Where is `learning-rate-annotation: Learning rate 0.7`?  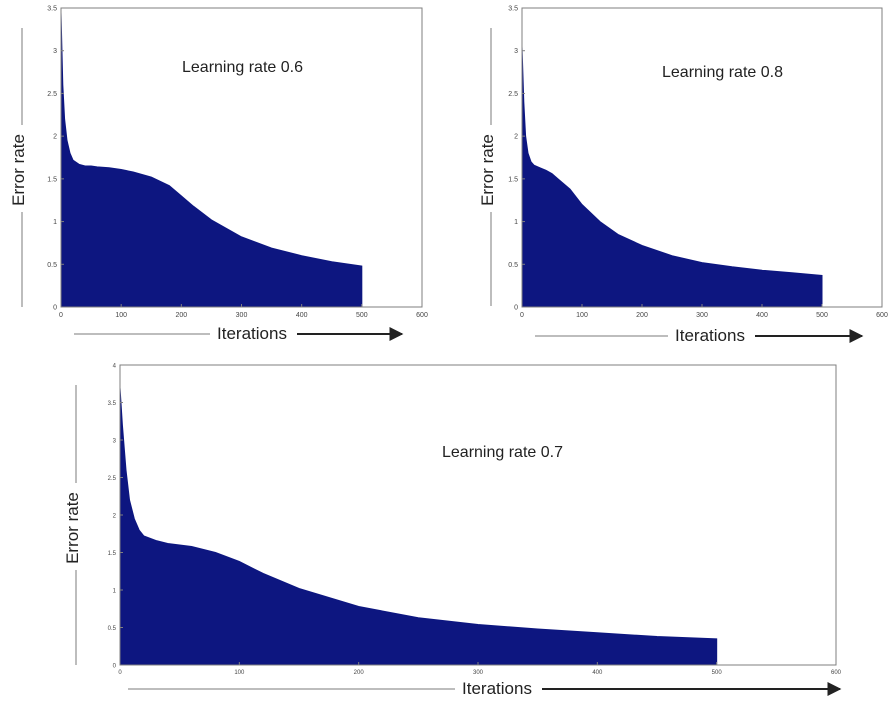
learning-rate-annotation: Learning rate 0.7 is located at coordinates (502, 452).